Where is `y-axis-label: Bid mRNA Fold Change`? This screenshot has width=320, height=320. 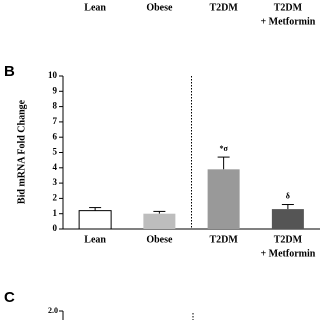
y-axis-label: Bid mRNA Fold Change is located at coordinates (21, 151).